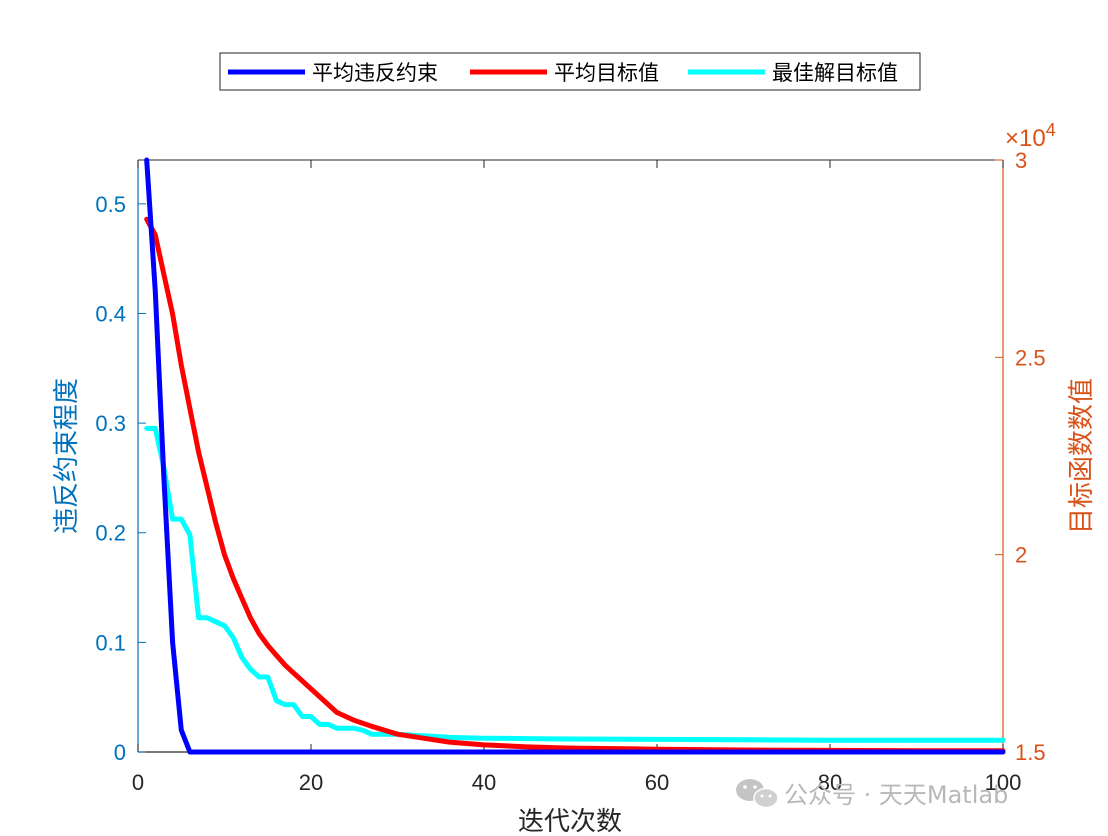  Describe the element at coordinates (110, 204) in the screenshot. I see `y-left-tick-label-5: 0.5` at that location.